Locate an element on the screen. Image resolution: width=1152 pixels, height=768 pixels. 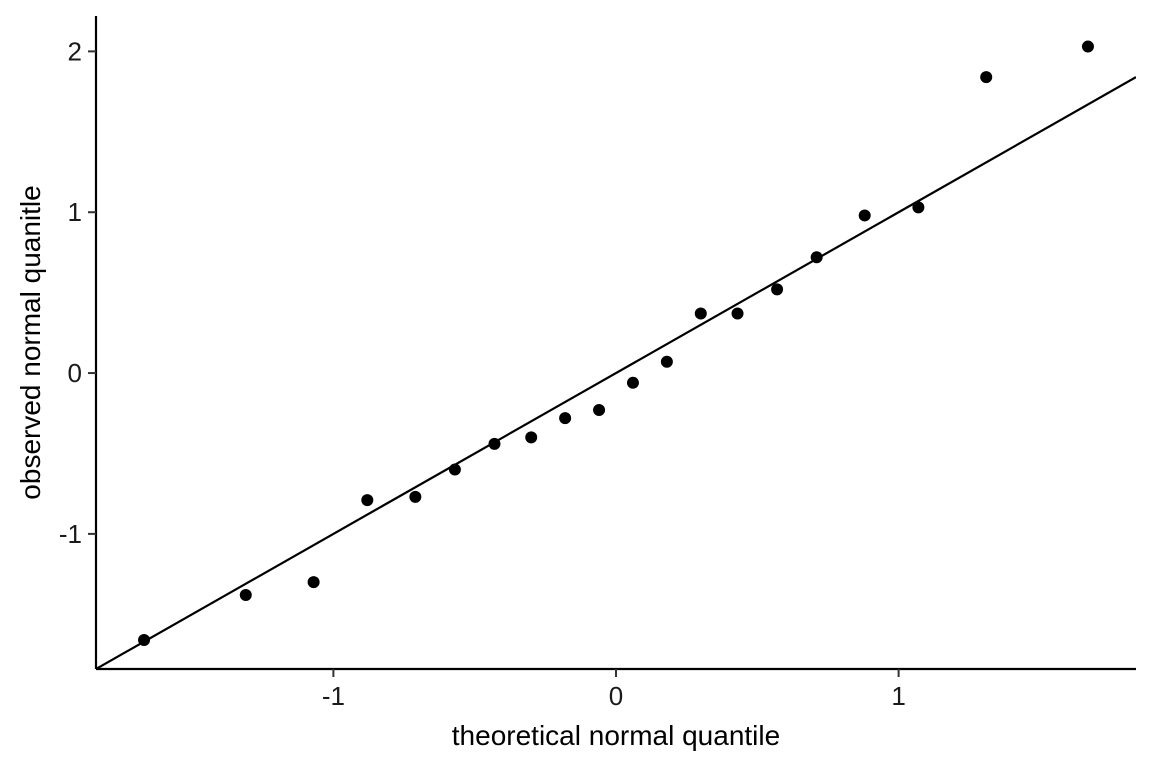
x-tick-label: 1 is located at coordinates (898, 696).